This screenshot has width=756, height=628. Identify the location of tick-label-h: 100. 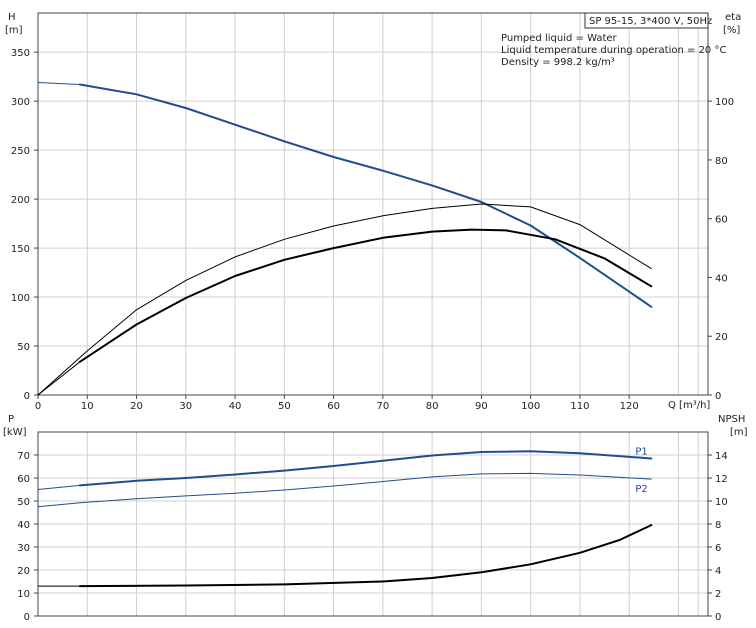
(20, 298).